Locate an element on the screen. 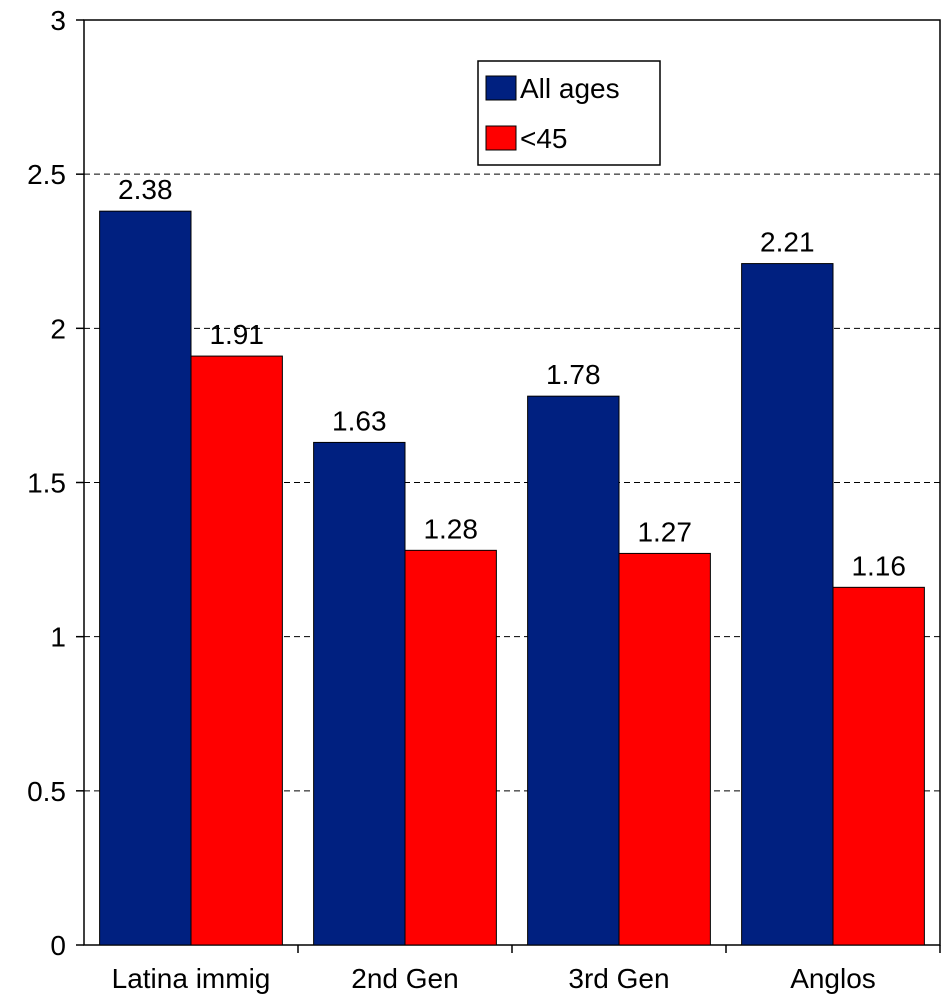  x-tick-label: Anglos is located at coordinates (833, 978).